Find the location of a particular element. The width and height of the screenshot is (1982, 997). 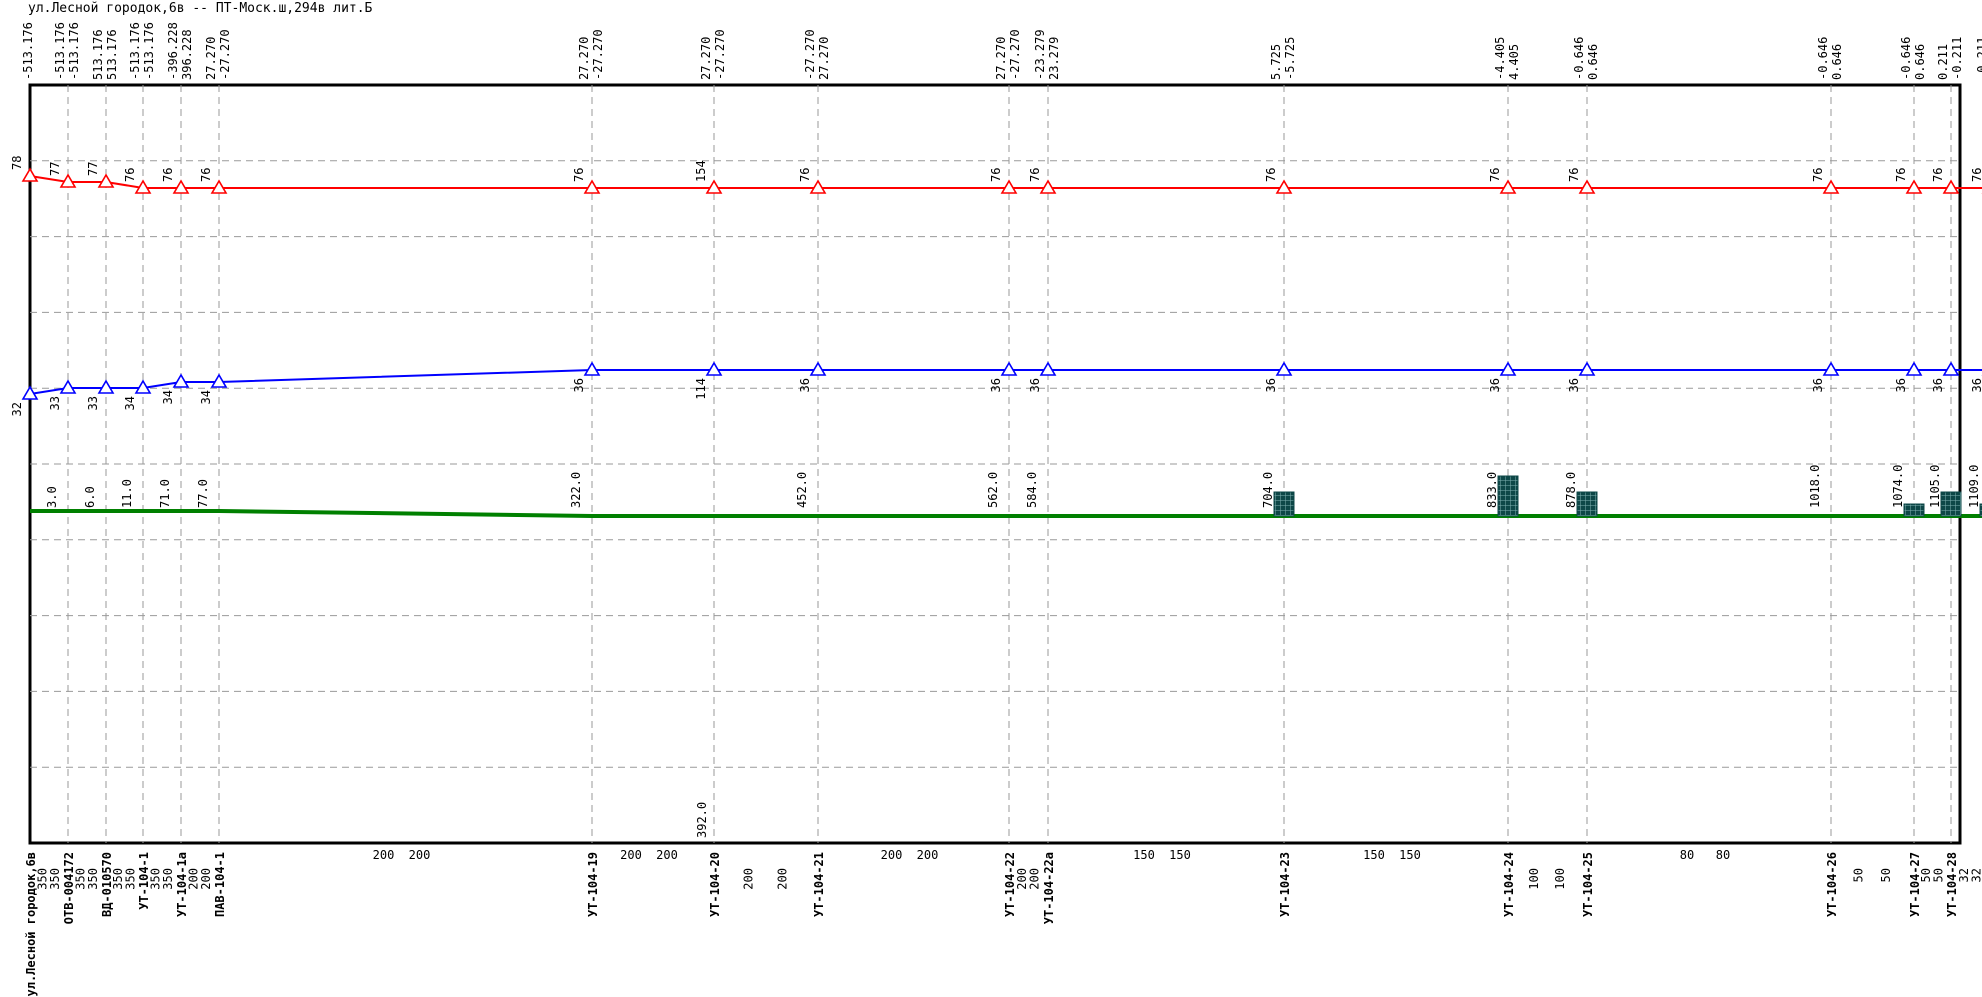

series-line is located at coordinates (1005, 182).